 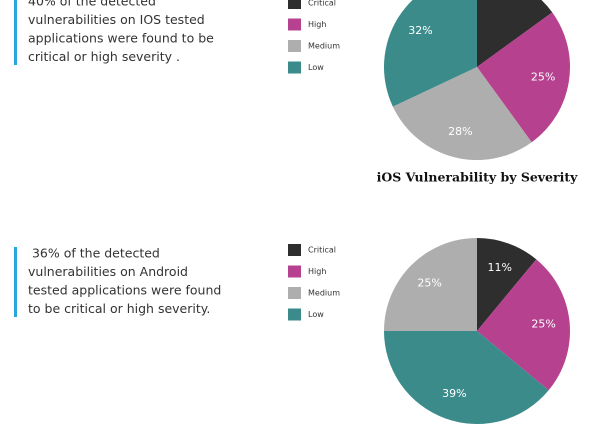 I want to click on note-text: vulnerabilities on Android, so click(x=108, y=271).